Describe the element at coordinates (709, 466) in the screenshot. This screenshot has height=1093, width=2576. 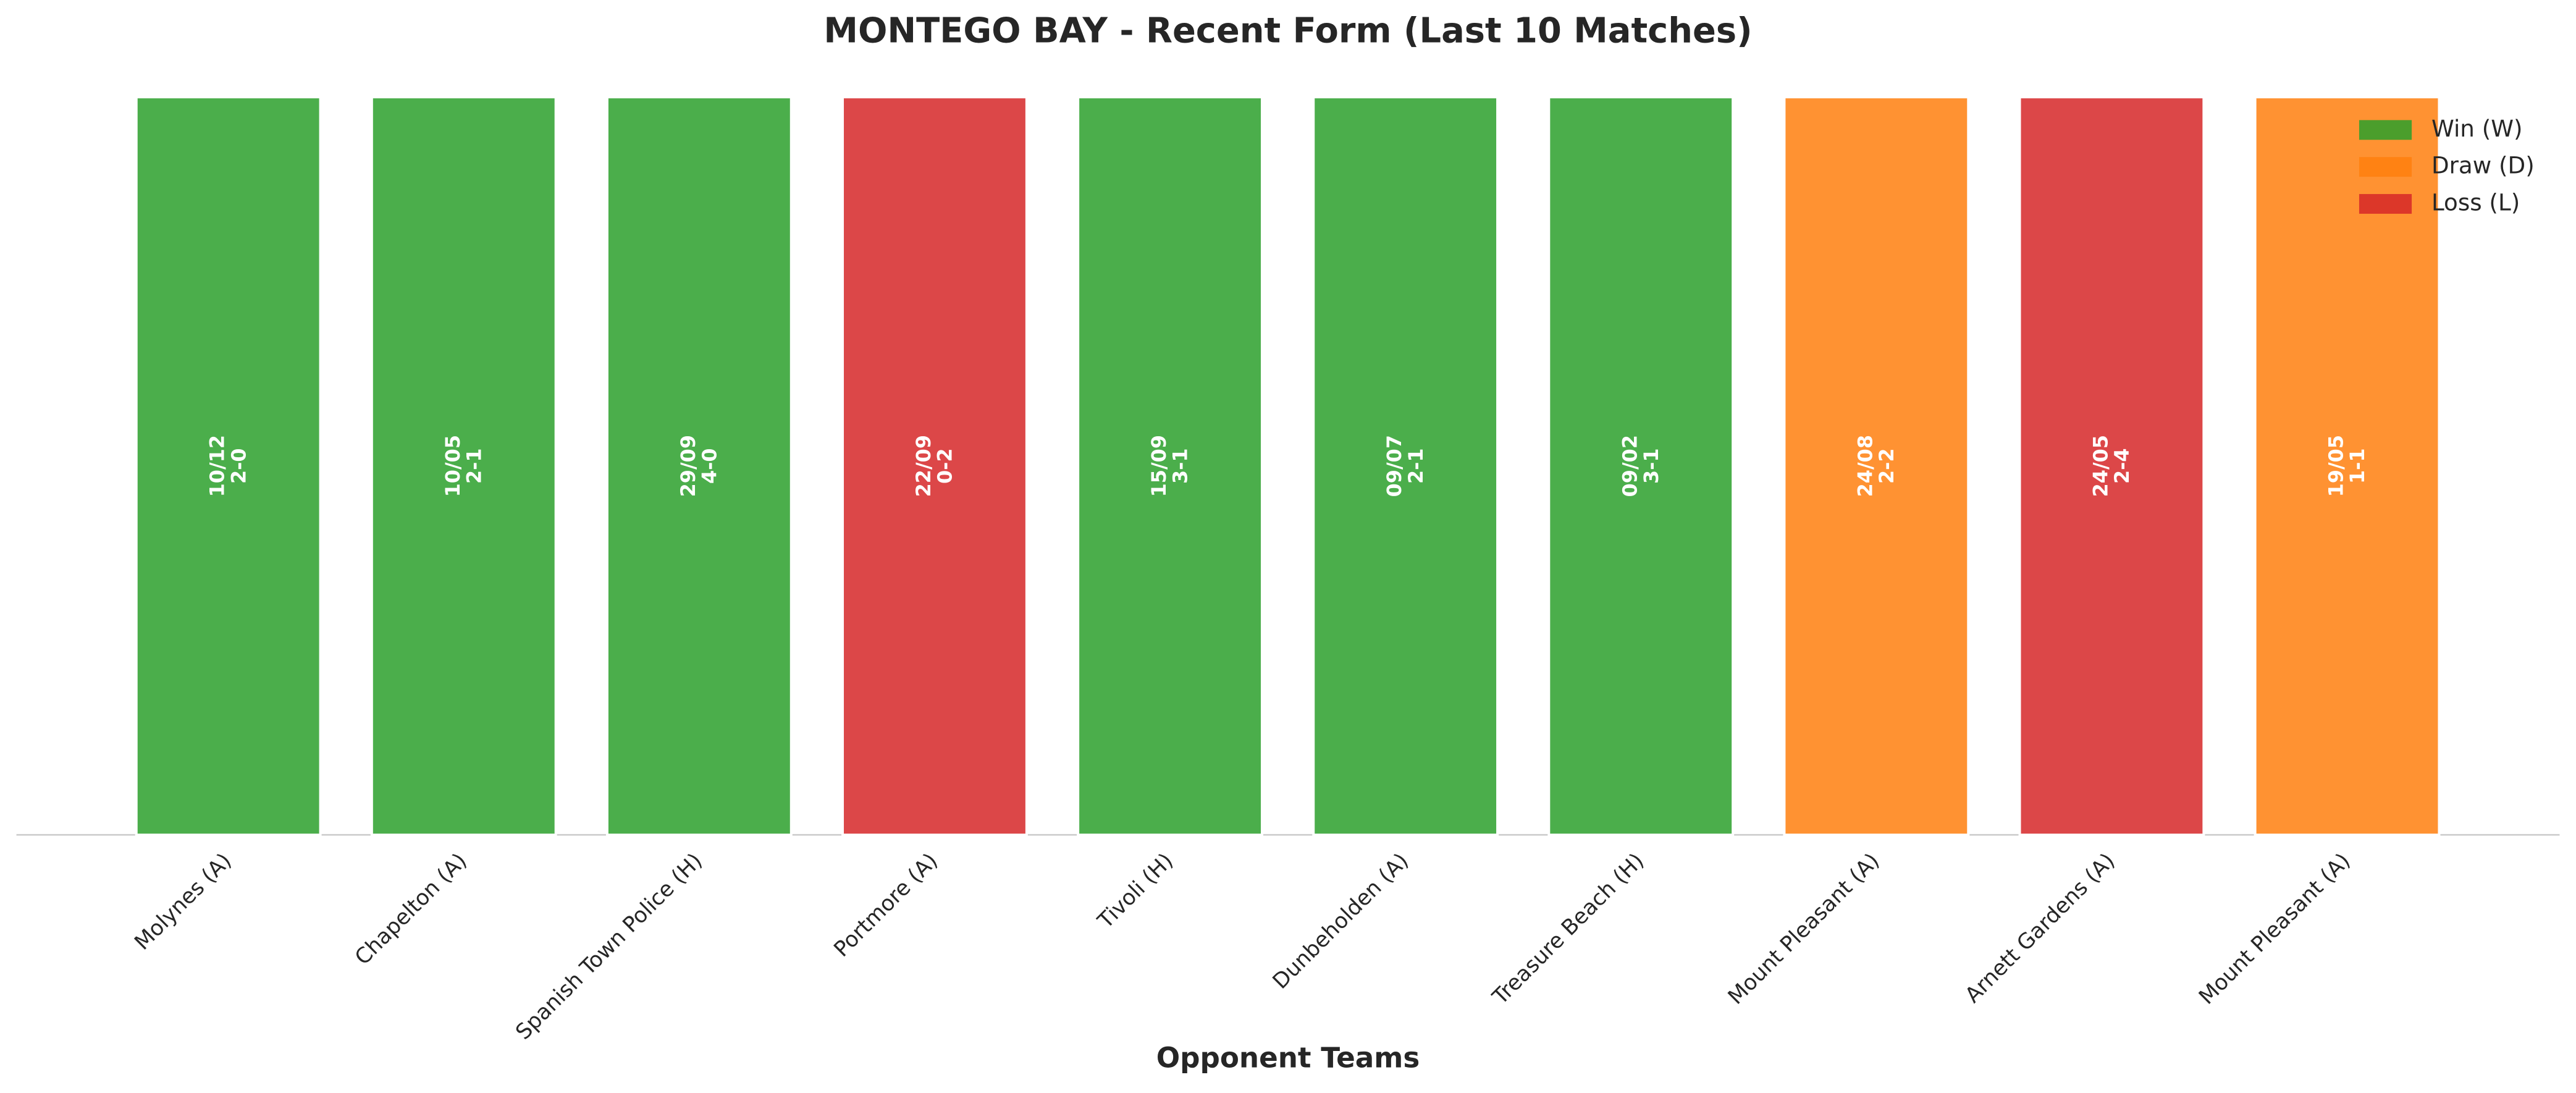
I see `bar-score-label: 4-0` at that location.